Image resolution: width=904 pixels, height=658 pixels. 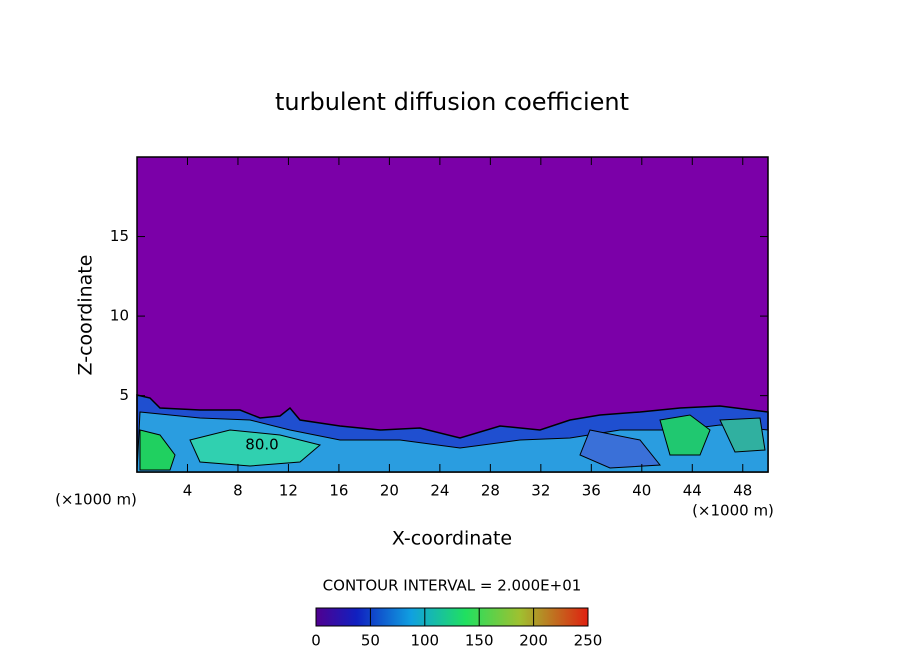 What do you see at coordinates (439, 491) in the screenshot?
I see `x-tick-label: 24` at bounding box center [439, 491].